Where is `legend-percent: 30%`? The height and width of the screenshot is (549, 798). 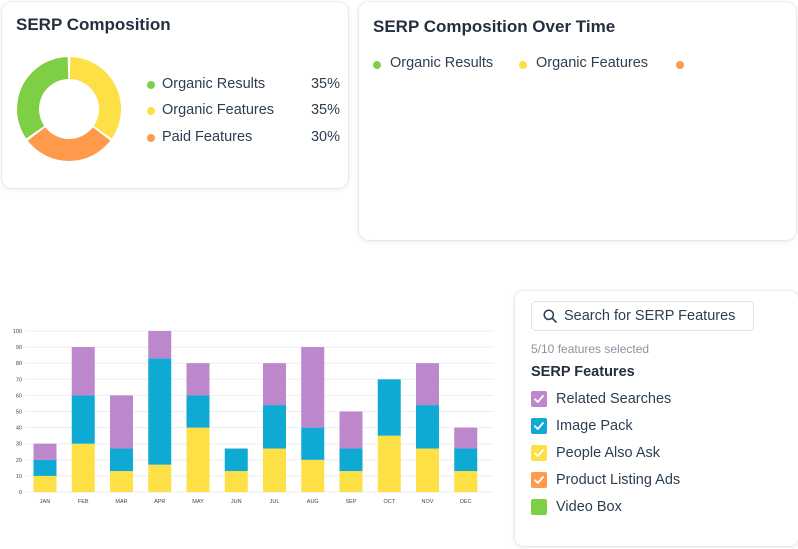
legend-percent: 30% is located at coordinates (325, 137).